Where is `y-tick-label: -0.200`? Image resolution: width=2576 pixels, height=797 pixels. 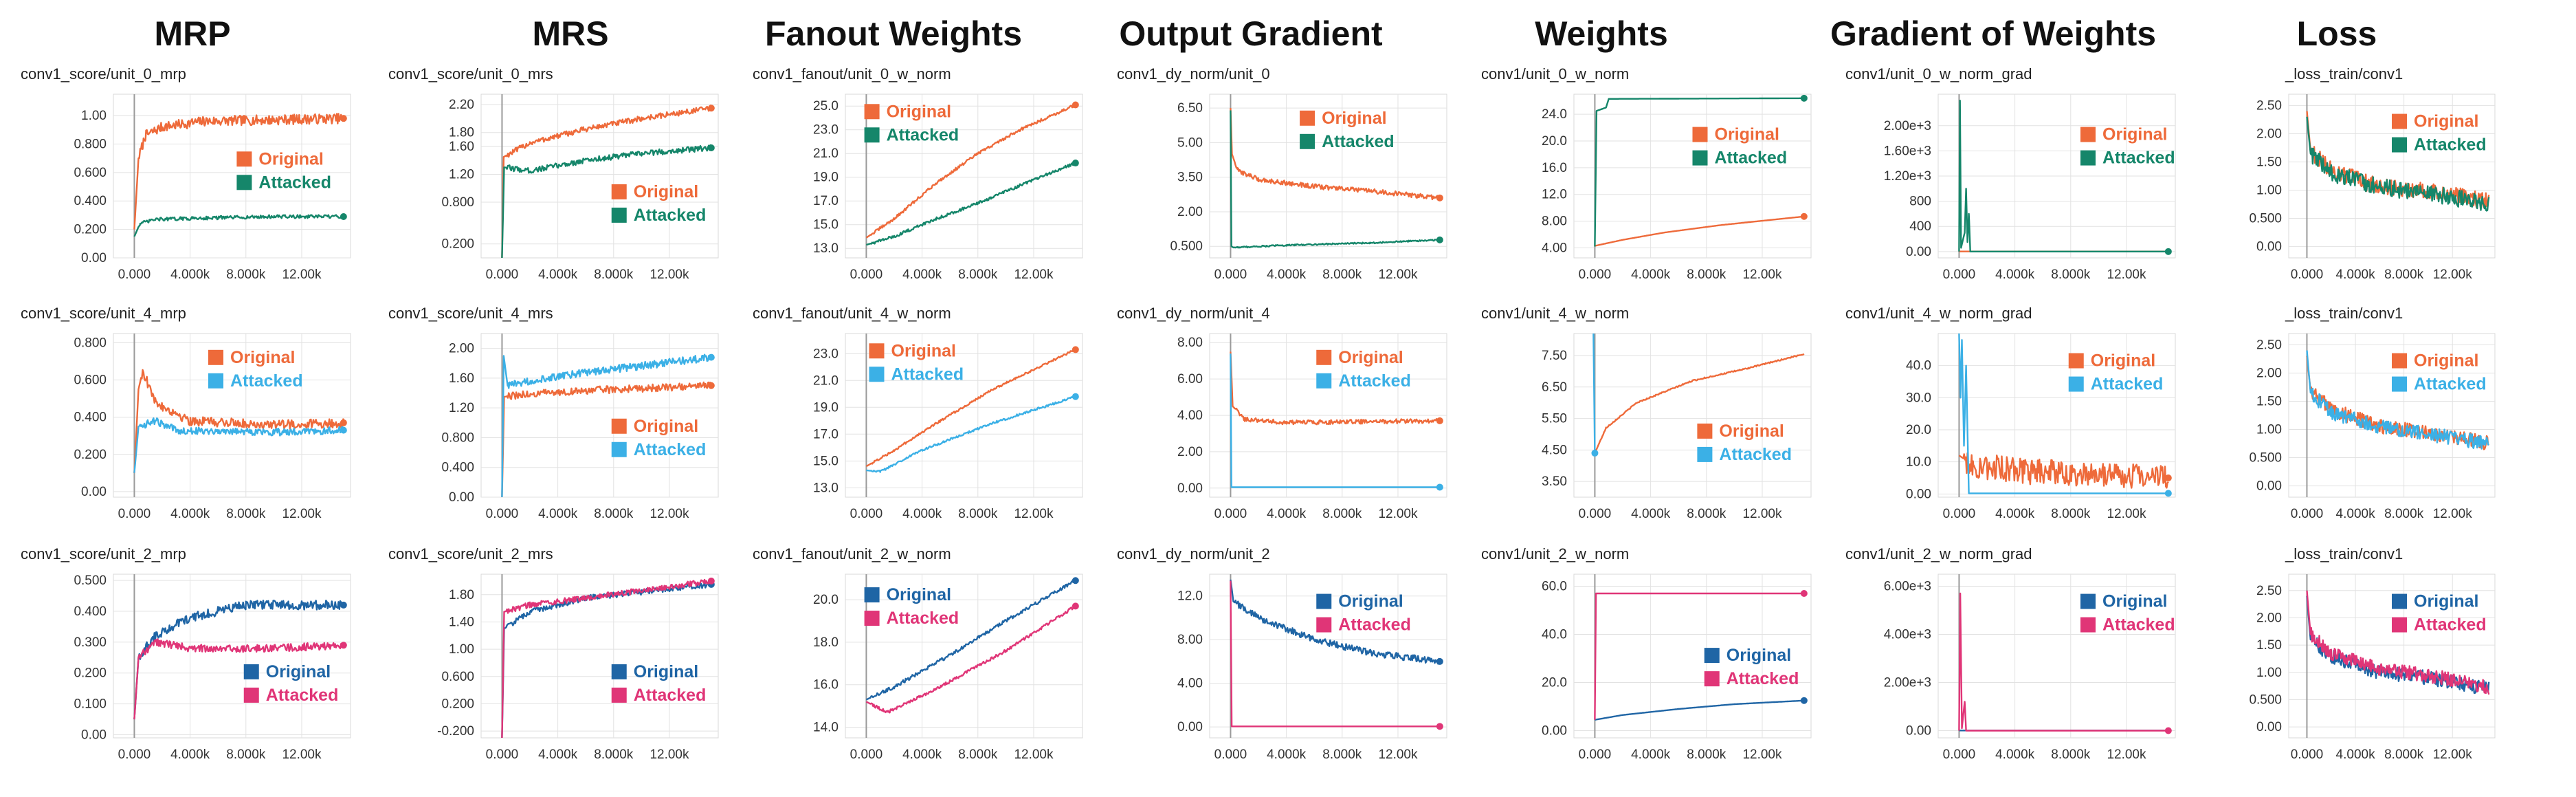
y-tick-label: -0.200 is located at coordinates (455, 731).